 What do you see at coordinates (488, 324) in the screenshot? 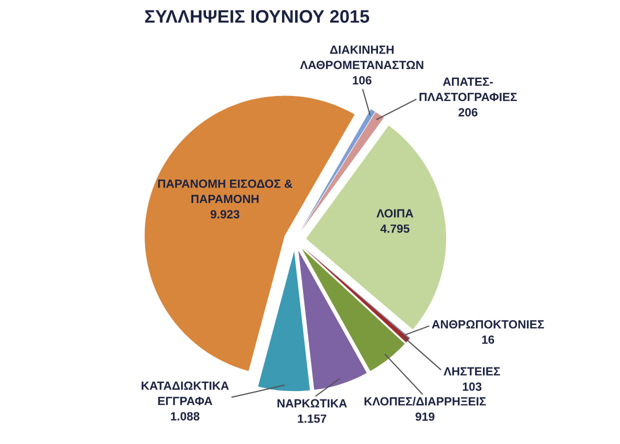
I see `slice-label: ΑΝΘΡΩΠΟΚΤΟΝΙΕΣ` at bounding box center [488, 324].